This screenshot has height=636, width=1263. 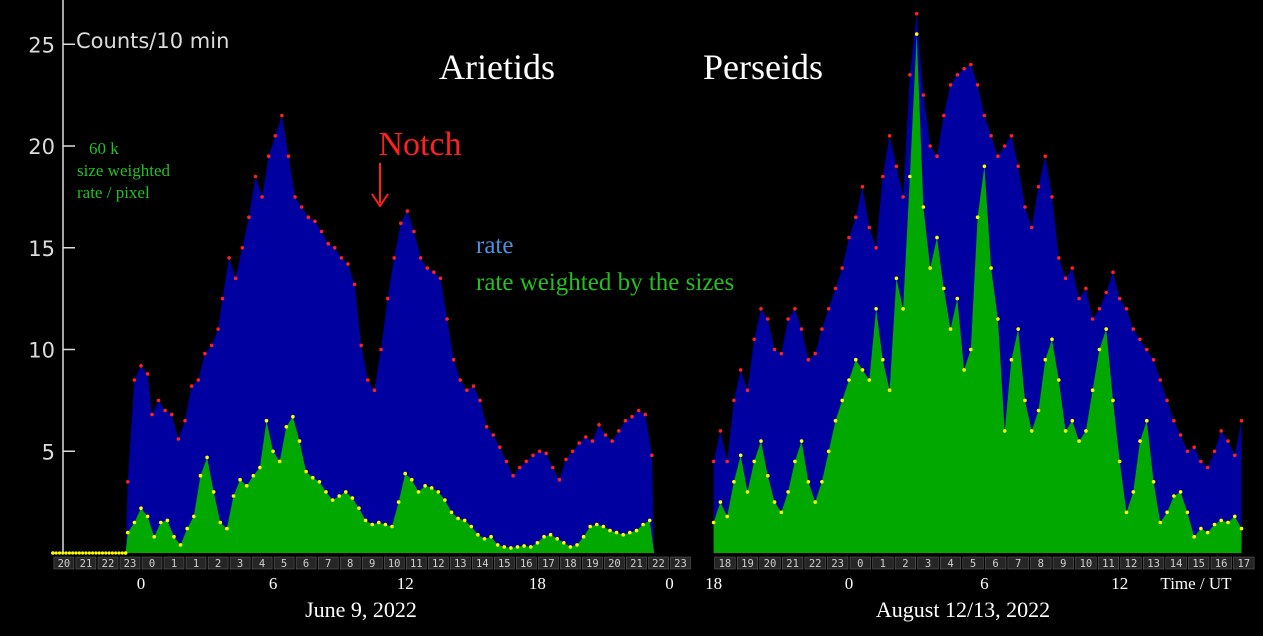 I want to click on perseids-hour-label-15: 9, so click(x=1063, y=564).